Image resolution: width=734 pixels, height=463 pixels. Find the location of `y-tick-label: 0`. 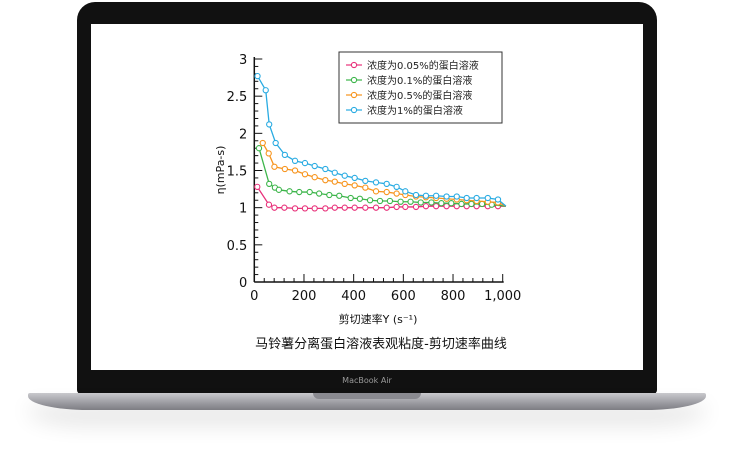

y-tick-label: 0 is located at coordinates (243, 283).